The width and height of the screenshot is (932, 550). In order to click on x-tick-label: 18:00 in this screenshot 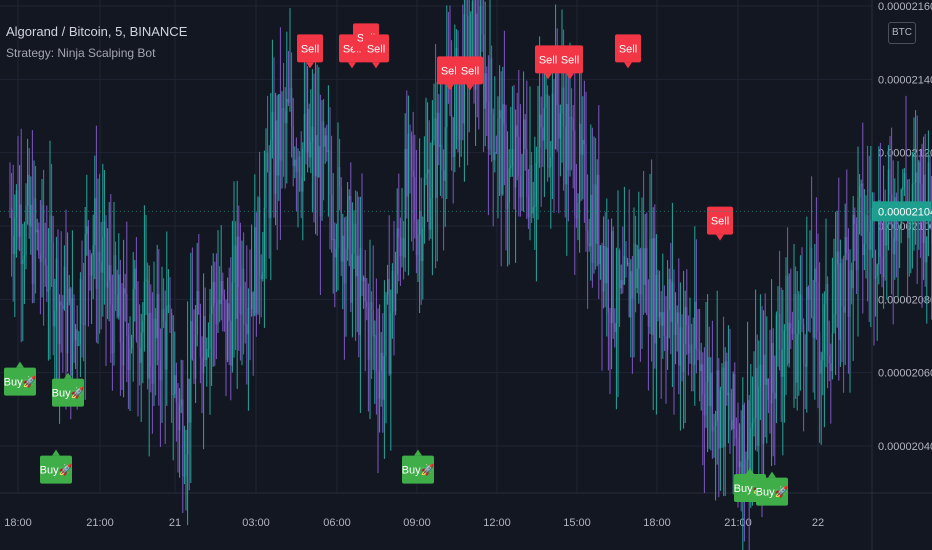, I will do `click(657, 523)`.